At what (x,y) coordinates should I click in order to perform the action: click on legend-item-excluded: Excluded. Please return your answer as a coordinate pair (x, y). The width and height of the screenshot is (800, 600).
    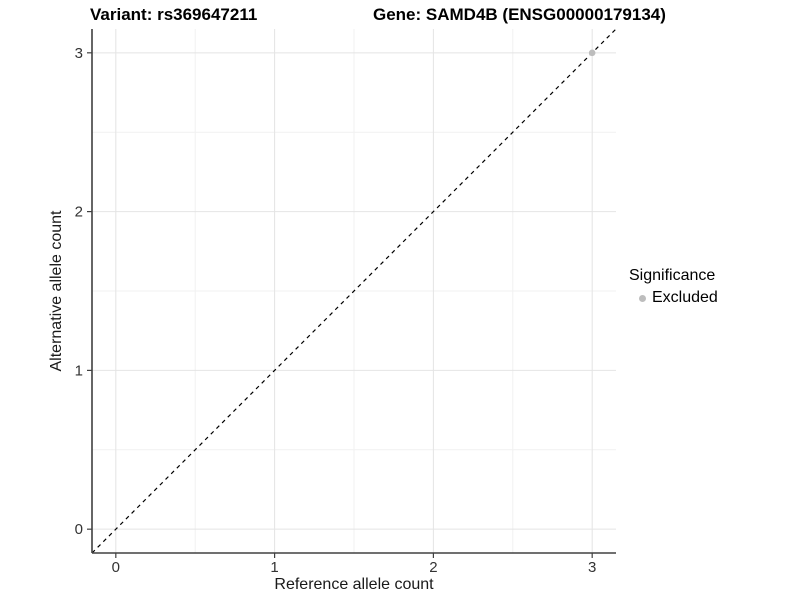
    Looking at the image, I should click on (678, 298).